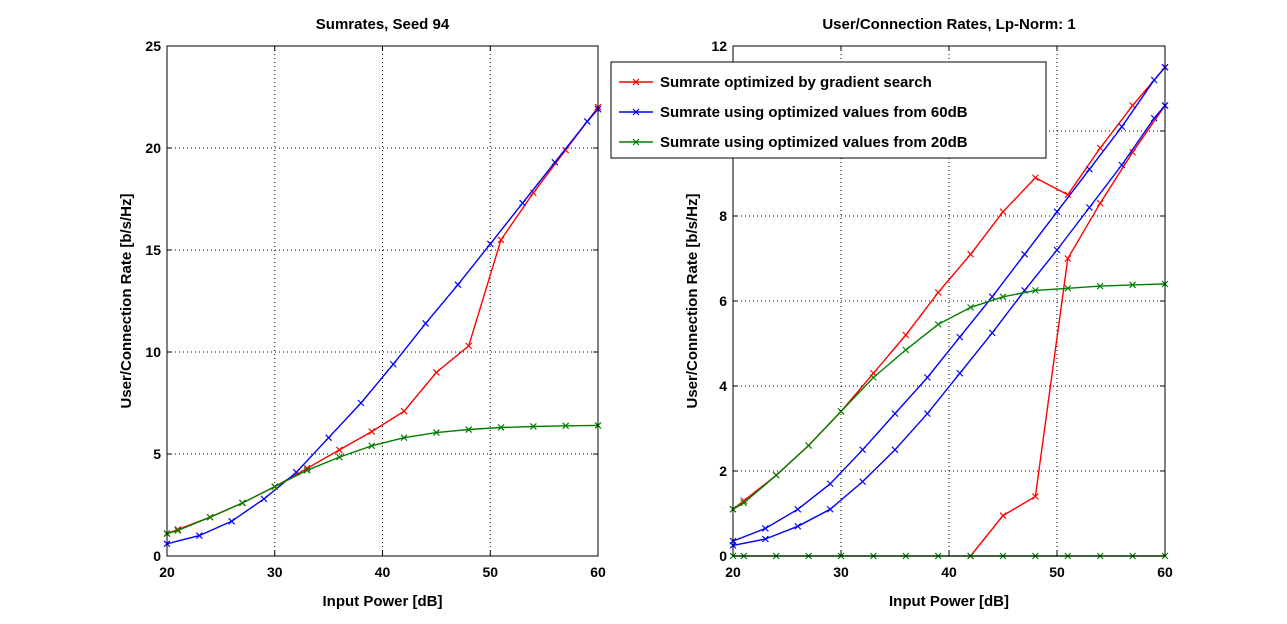 Image resolution: width=1287 pixels, height=624 pixels. What do you see at coordinates (723, 471) in the screenshot?
I see `y-tick-label: 2` at bounding box center [723, 471].